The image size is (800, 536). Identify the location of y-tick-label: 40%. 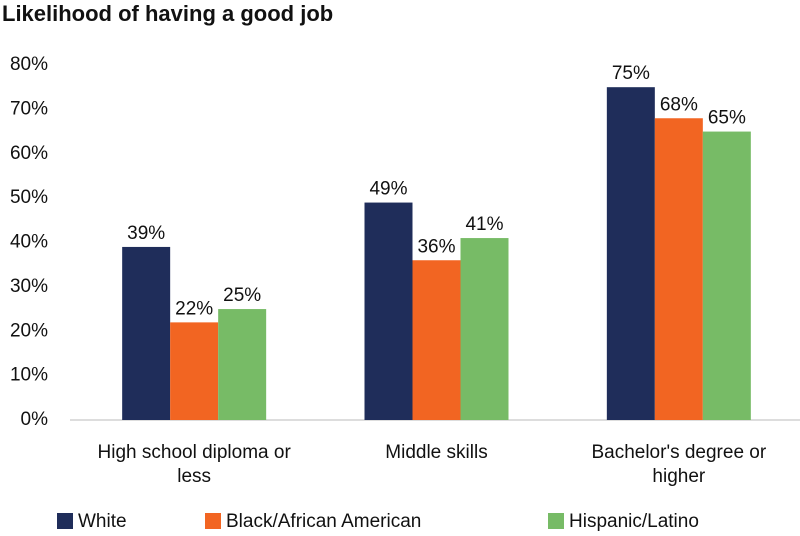
(29, 242).